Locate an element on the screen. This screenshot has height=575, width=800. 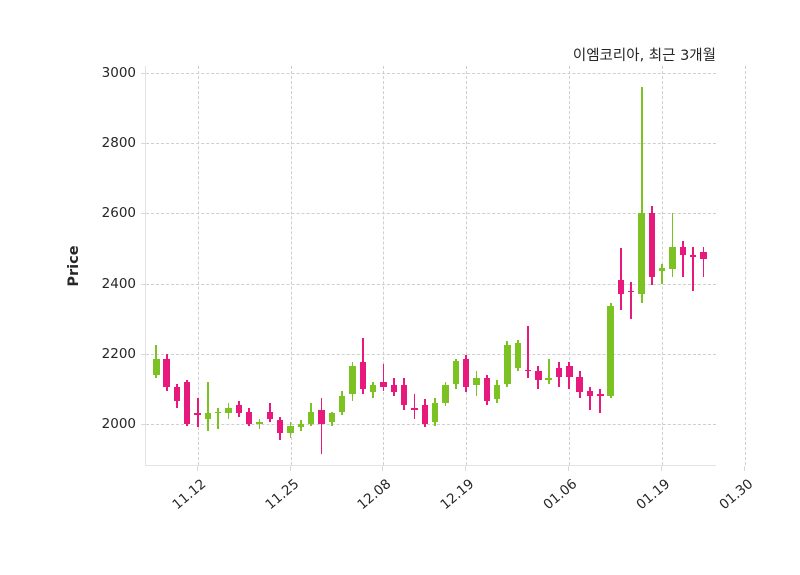
x-tick-label: 11.25 is located at coordinates (281, 495).